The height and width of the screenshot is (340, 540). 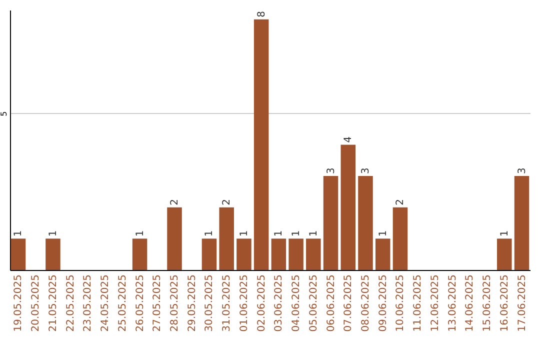 What do you see at coordinates (70, 303) in the screenshot?
I see `x-tick-label: 22.05.2025` at bounding box center [70, 303].